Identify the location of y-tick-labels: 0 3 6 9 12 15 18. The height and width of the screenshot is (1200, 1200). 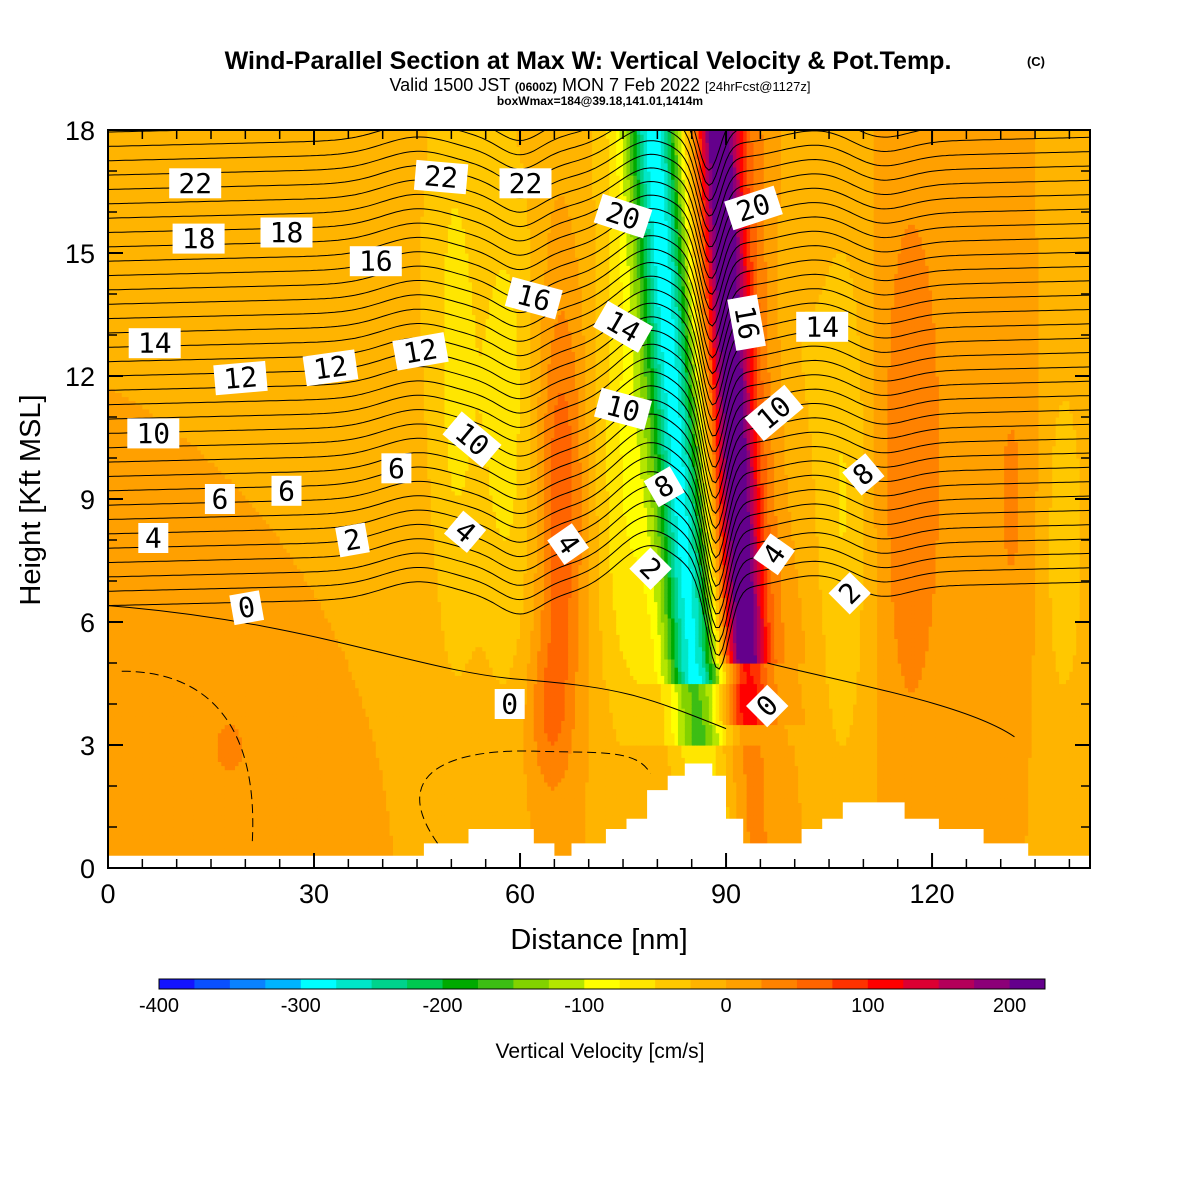
(80, 500).